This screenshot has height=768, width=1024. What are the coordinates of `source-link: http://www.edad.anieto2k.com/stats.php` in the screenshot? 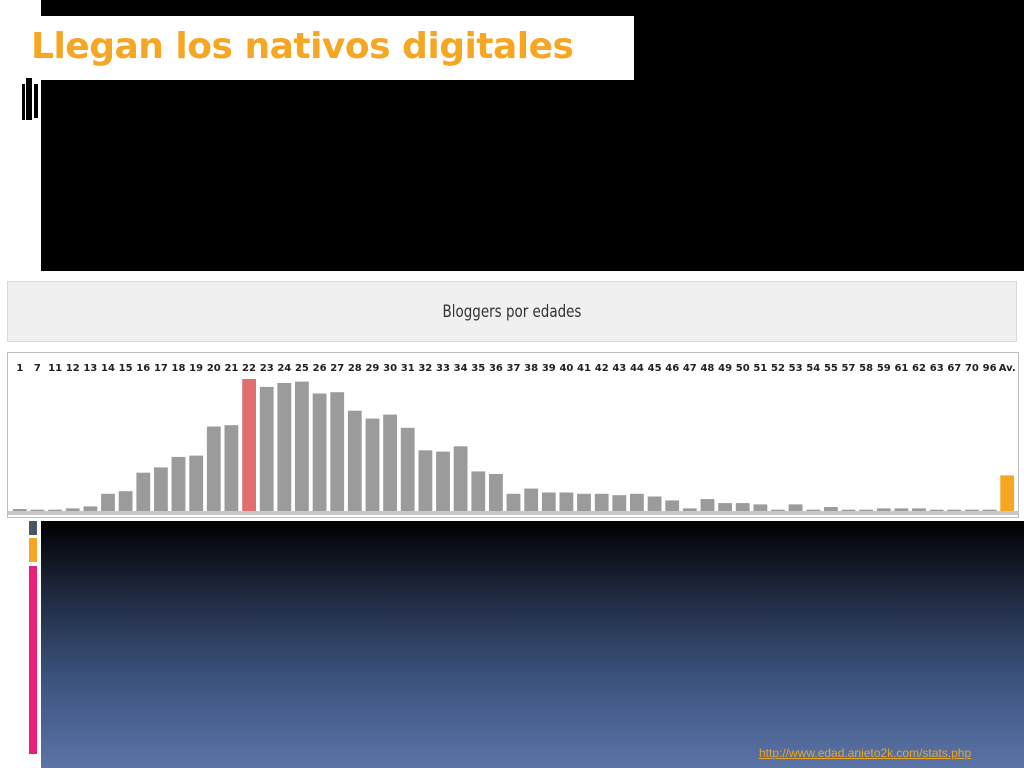 It's located at (865, 753).